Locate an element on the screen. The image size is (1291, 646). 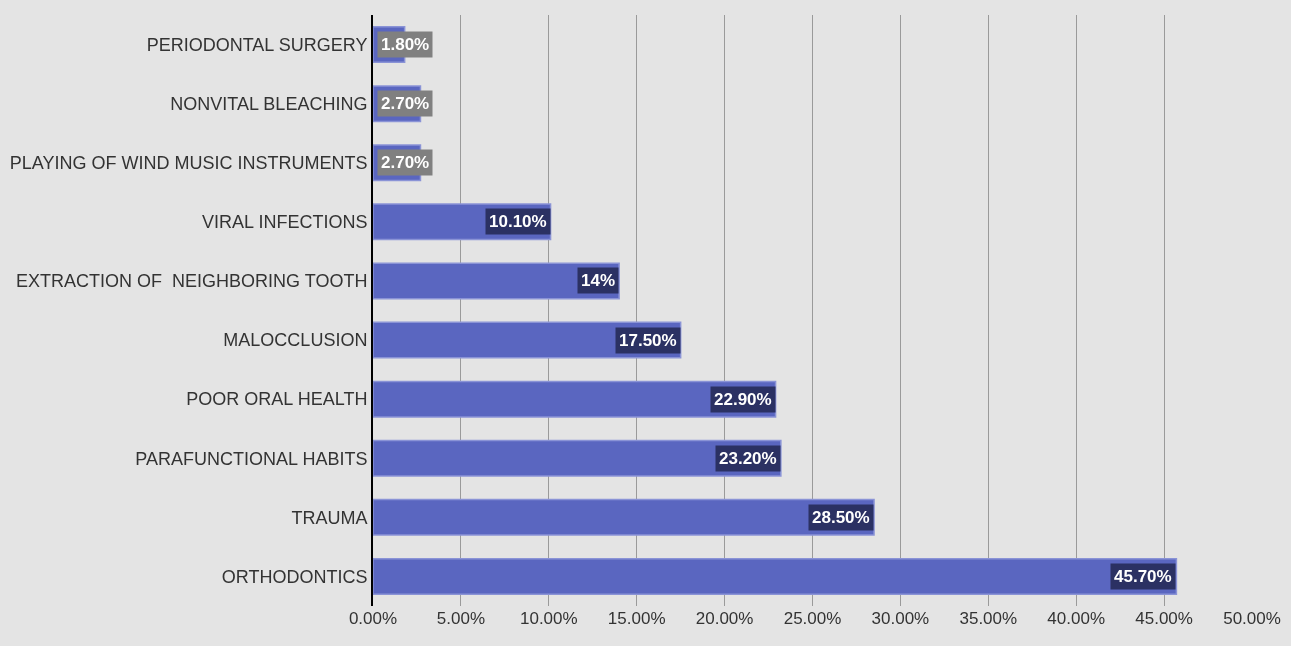
x-tick-label: 35.00% is located at coordinates (988, 618).